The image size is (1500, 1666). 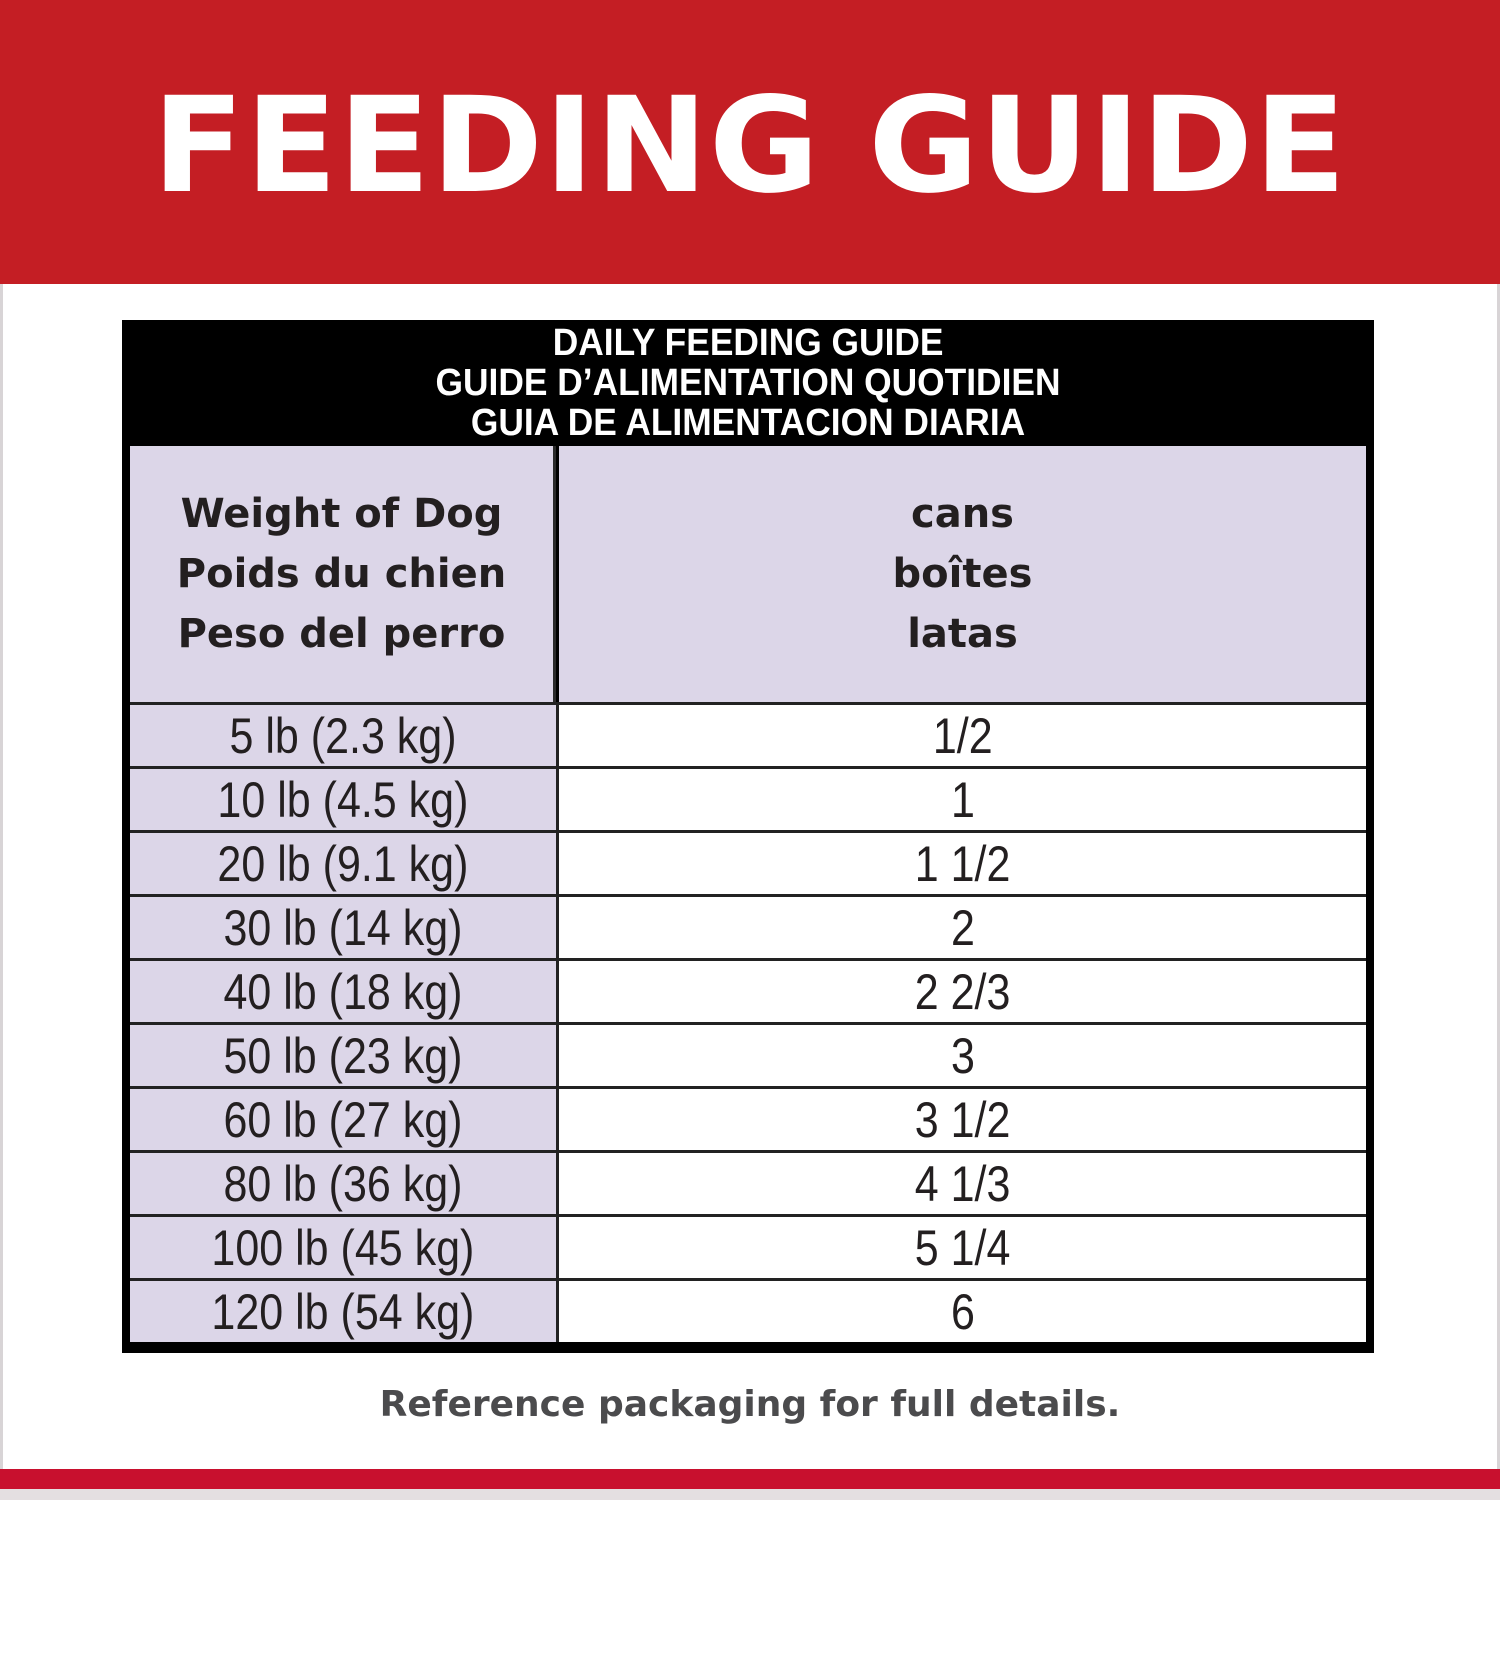 I want to click on table-row: 80 lb (36 kg) 4 1/3, so click(x=748, y=1182).